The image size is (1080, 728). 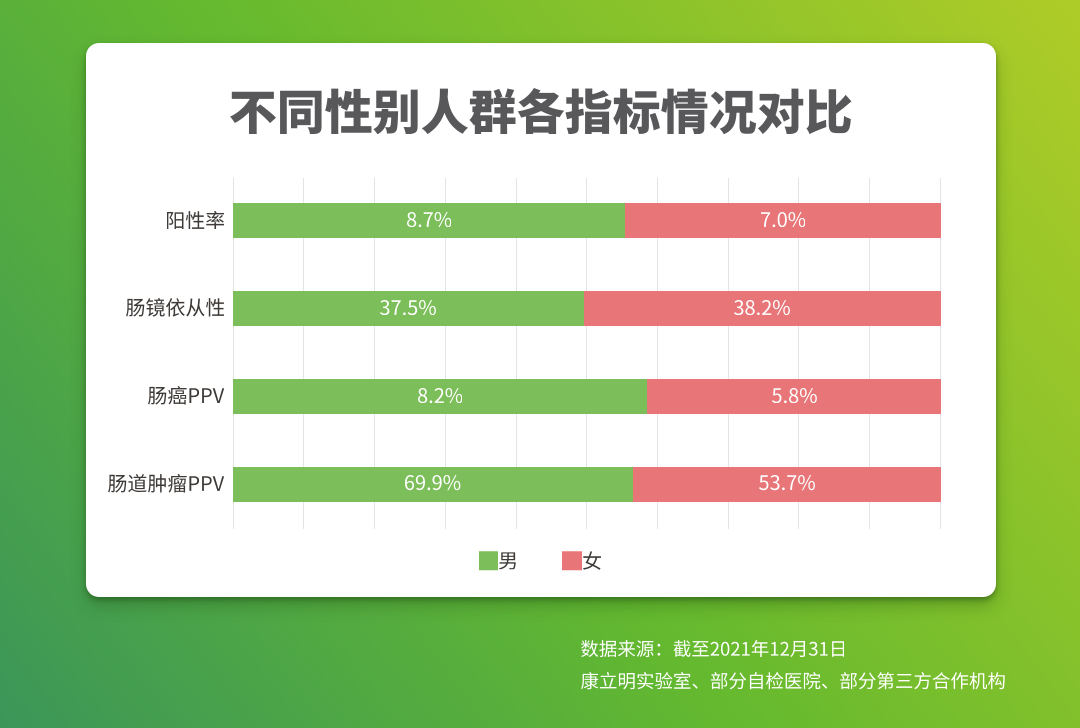 I want to click on legend-swatch-female, so click(x=572, y=560).